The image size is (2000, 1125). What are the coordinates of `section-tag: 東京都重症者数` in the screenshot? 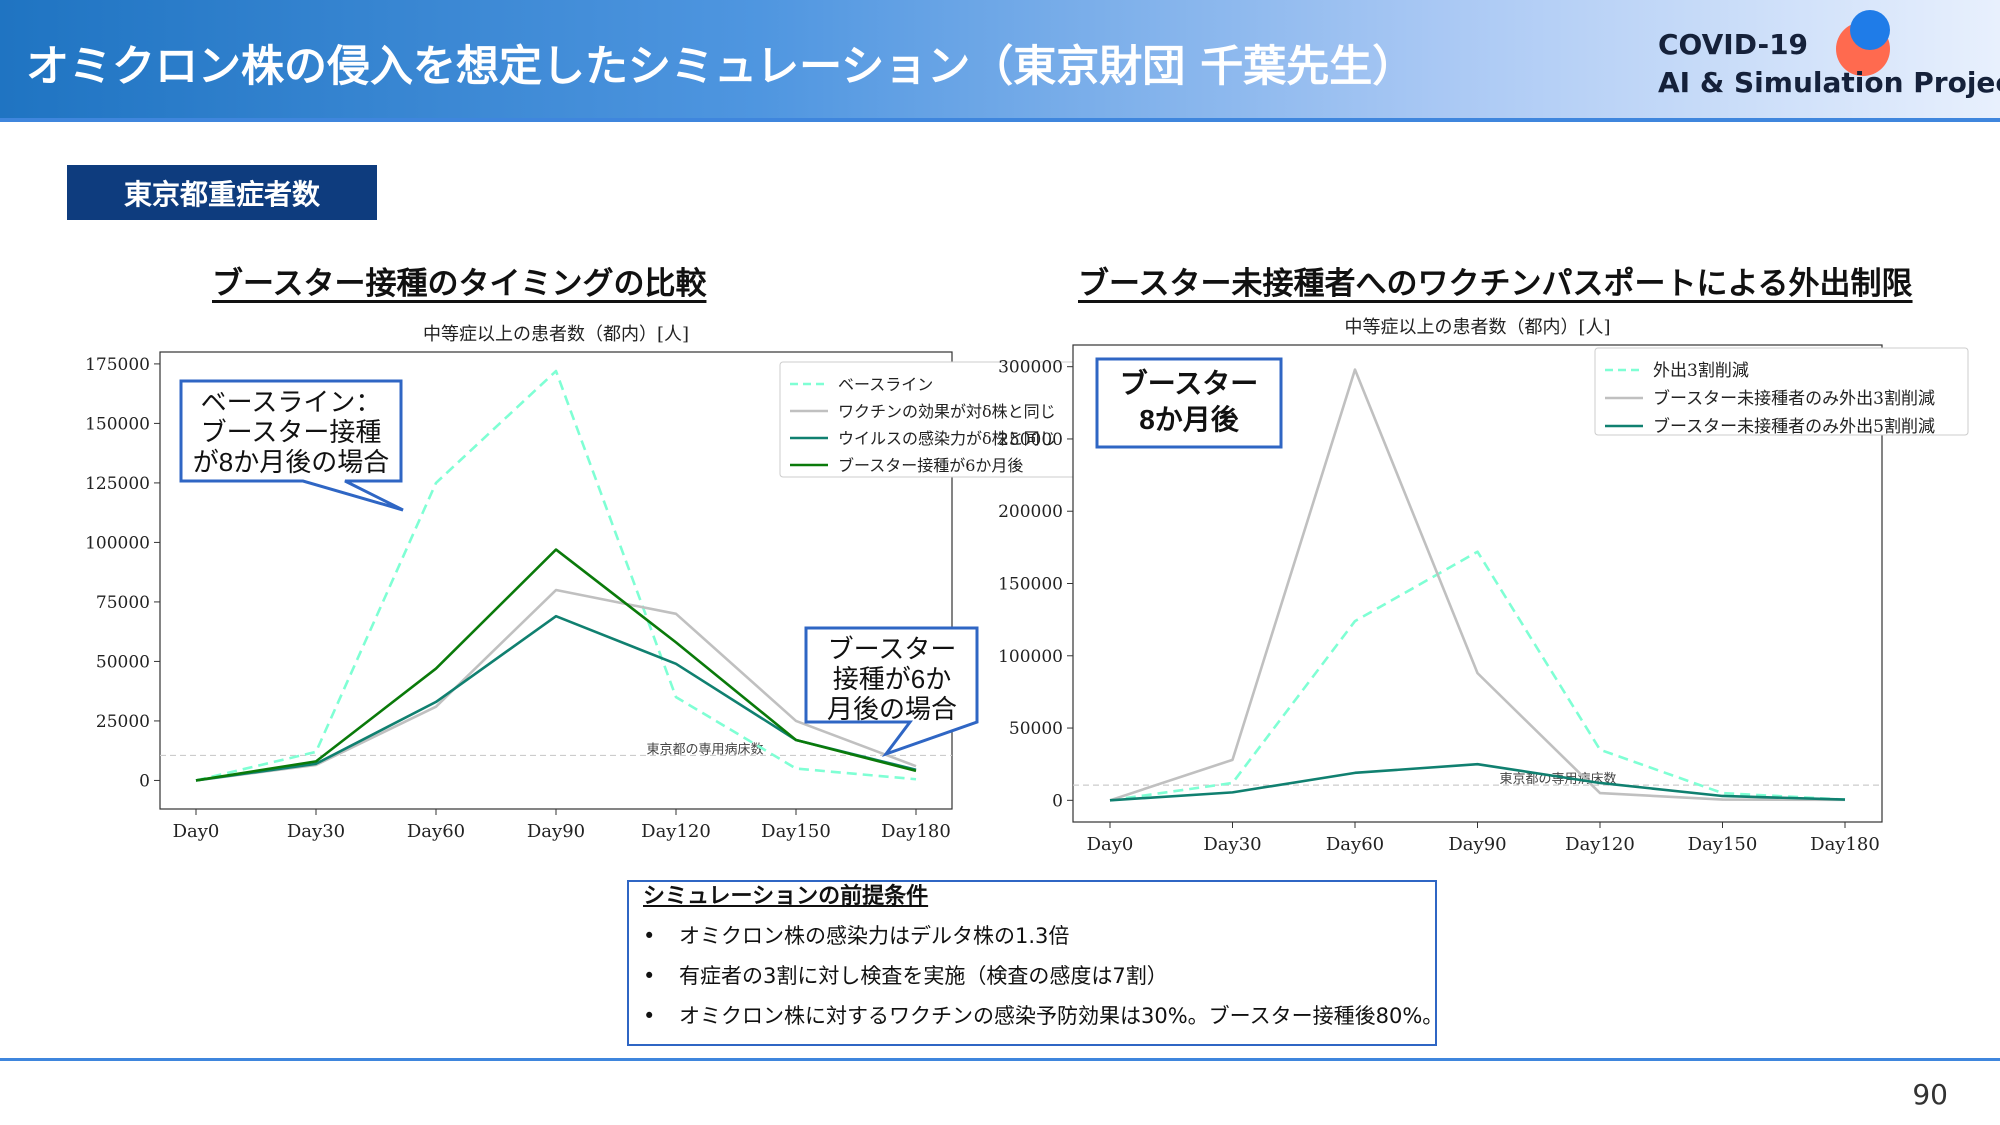 It's located at (222, 192).